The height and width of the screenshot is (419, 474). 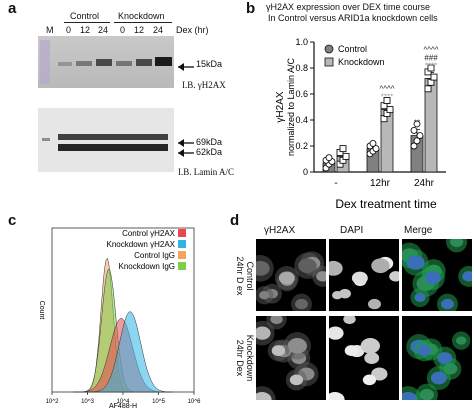 I want to click on y-tick-label: 0.6, so click(x=301, y=94).